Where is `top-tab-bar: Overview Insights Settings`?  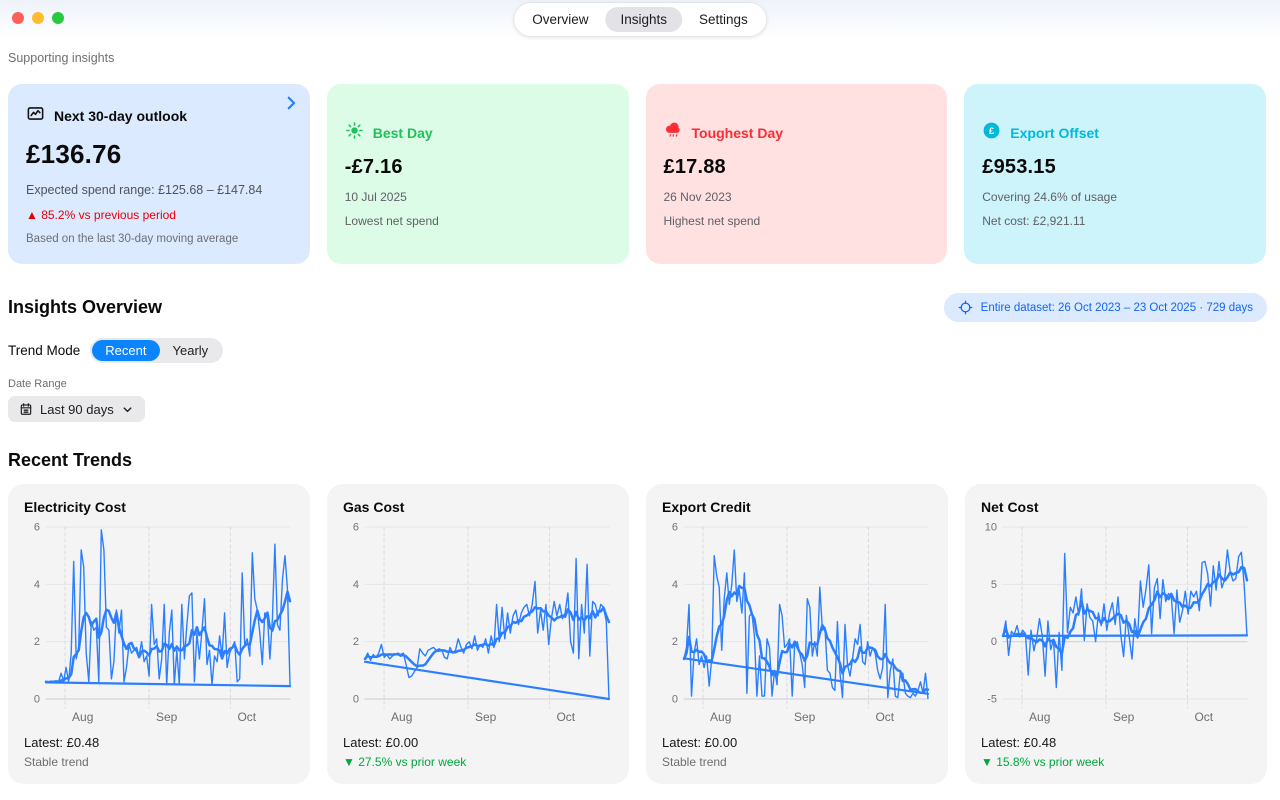 top-tab-bar: Overview Insights Settings is located at coordinates (640, 19).